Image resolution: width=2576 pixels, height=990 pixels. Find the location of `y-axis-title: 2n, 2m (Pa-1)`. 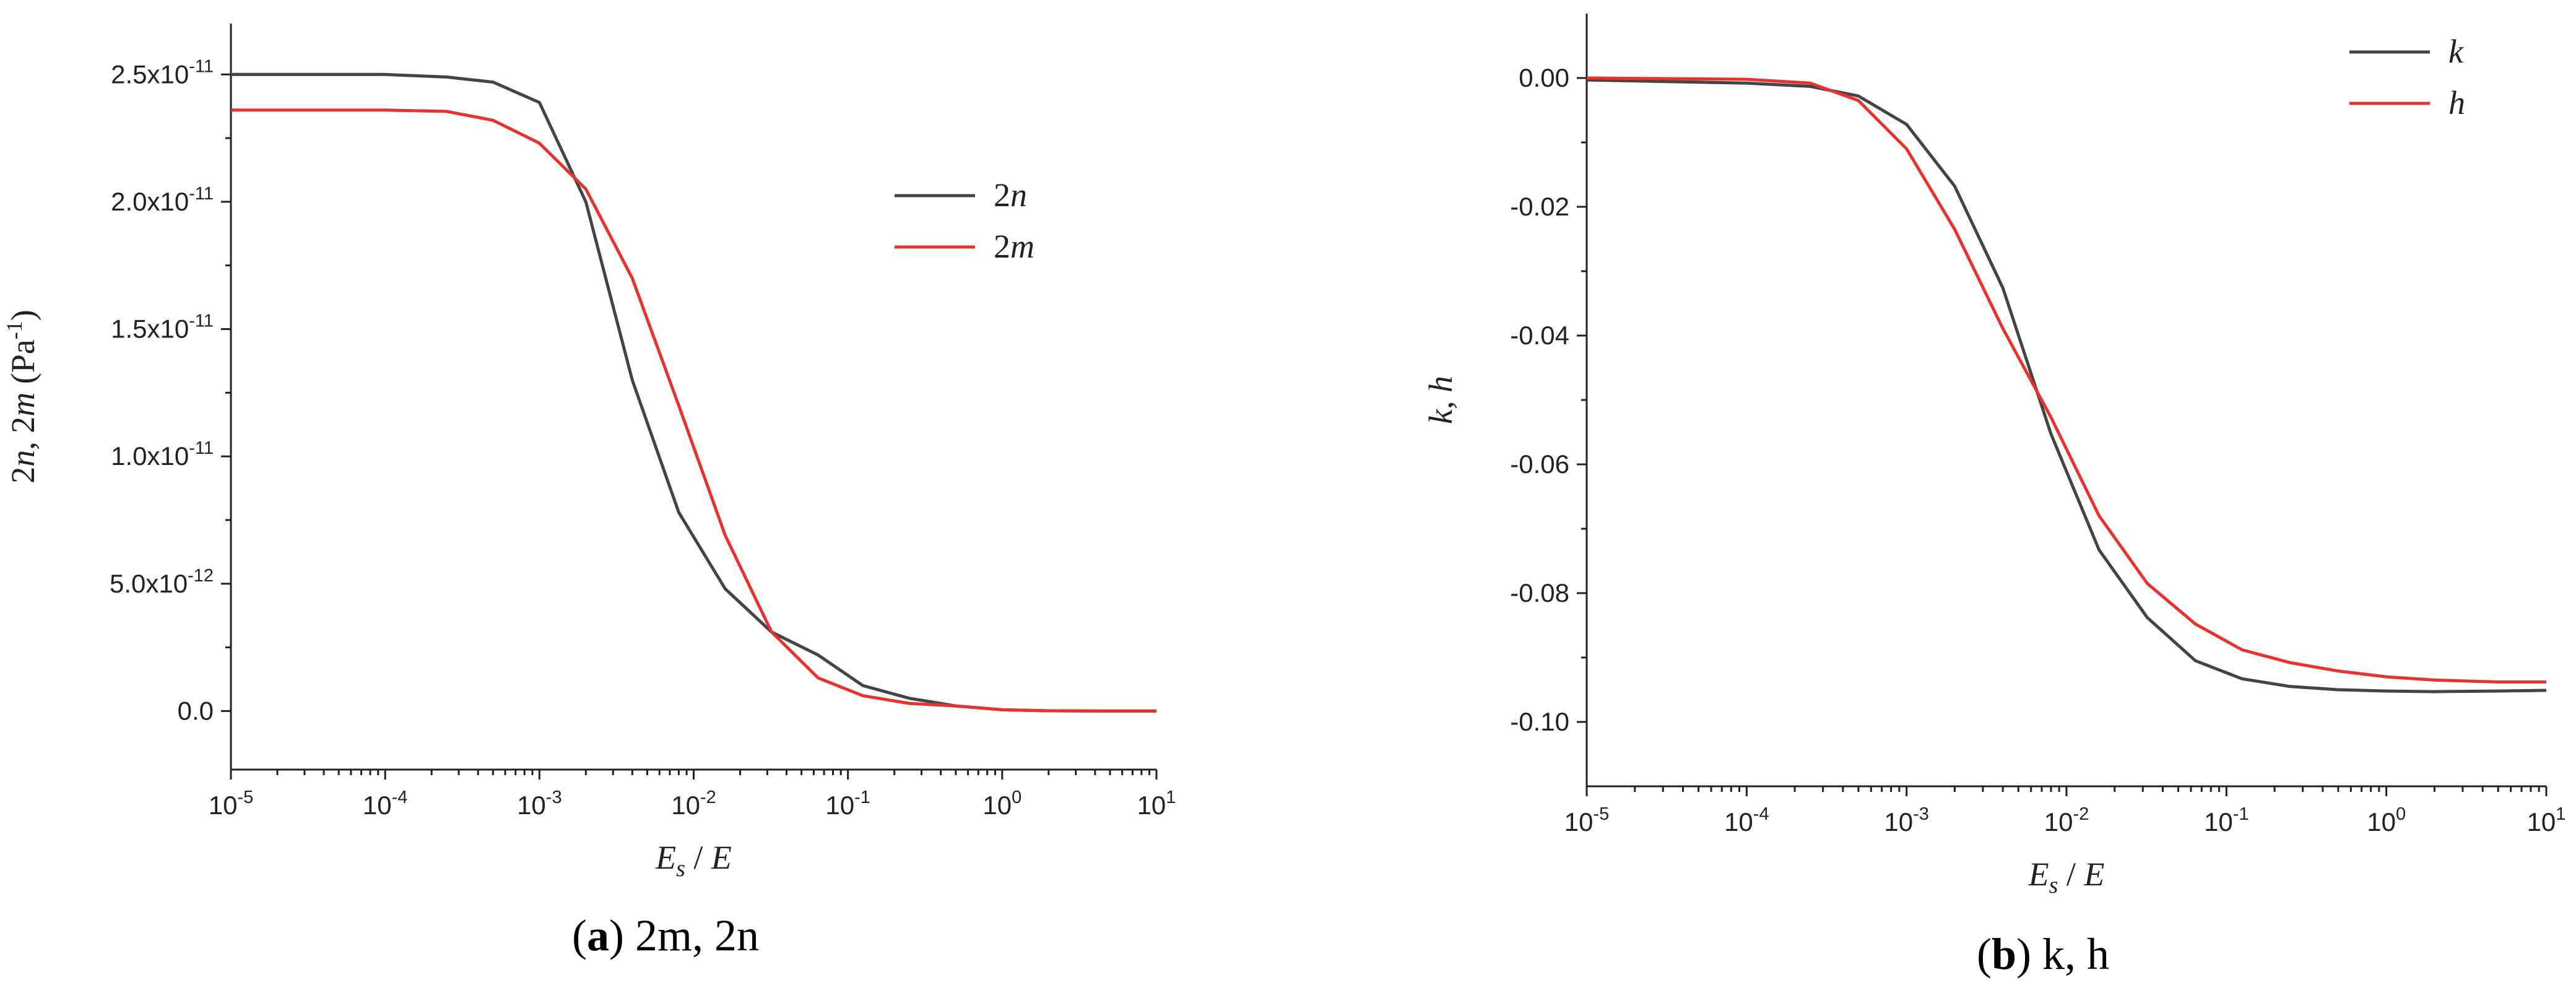

y-axis-title: 2n, 2m (Pa-1) is located at coordinates (21, 397).